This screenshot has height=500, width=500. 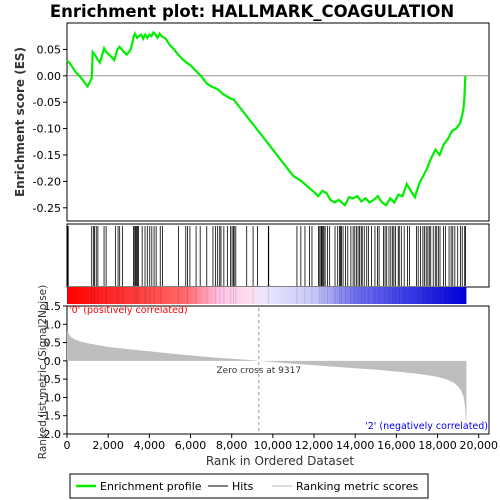 What do you see at coordinates (128, 310) in the screenshot?
I see `positive-correlation-label: '0' (positively correlated)` at bounding box center [128, 310].